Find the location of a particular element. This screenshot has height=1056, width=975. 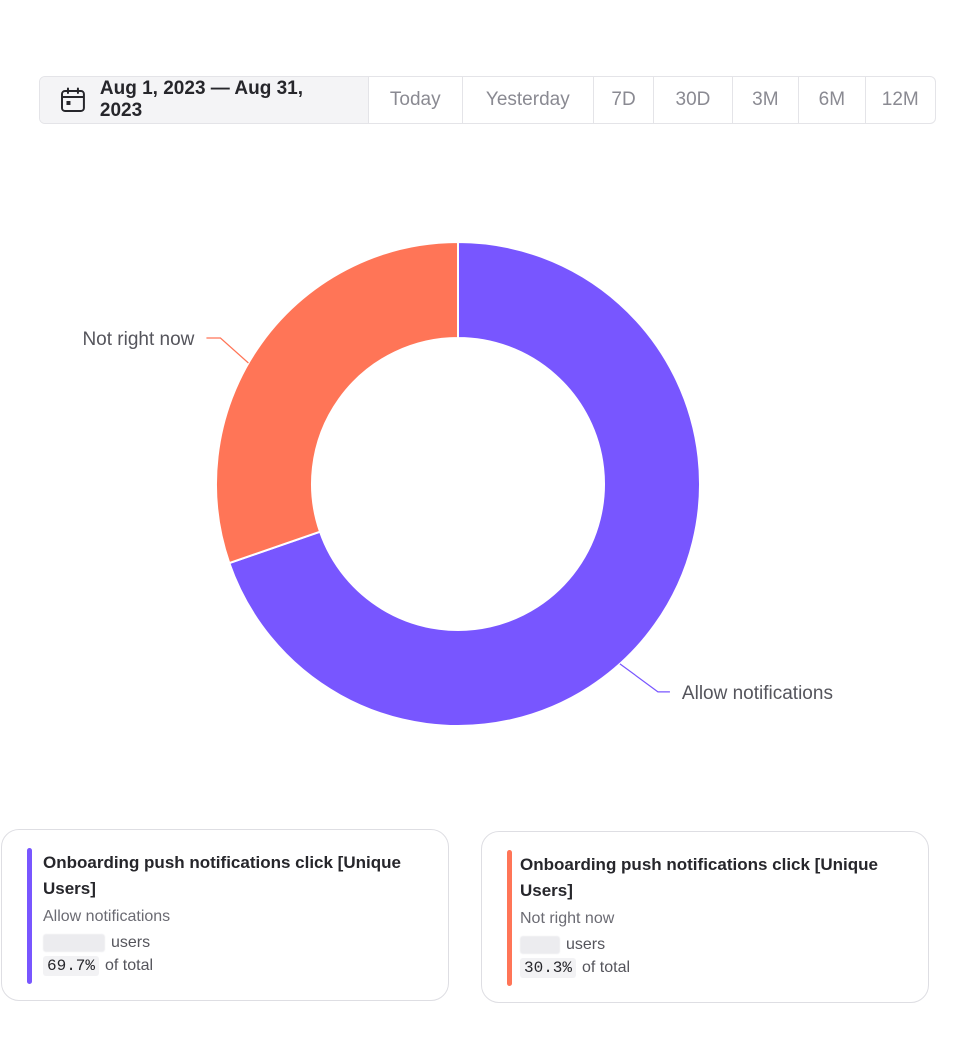

percent-value: 30.3% is located at coordinates (548, 968).